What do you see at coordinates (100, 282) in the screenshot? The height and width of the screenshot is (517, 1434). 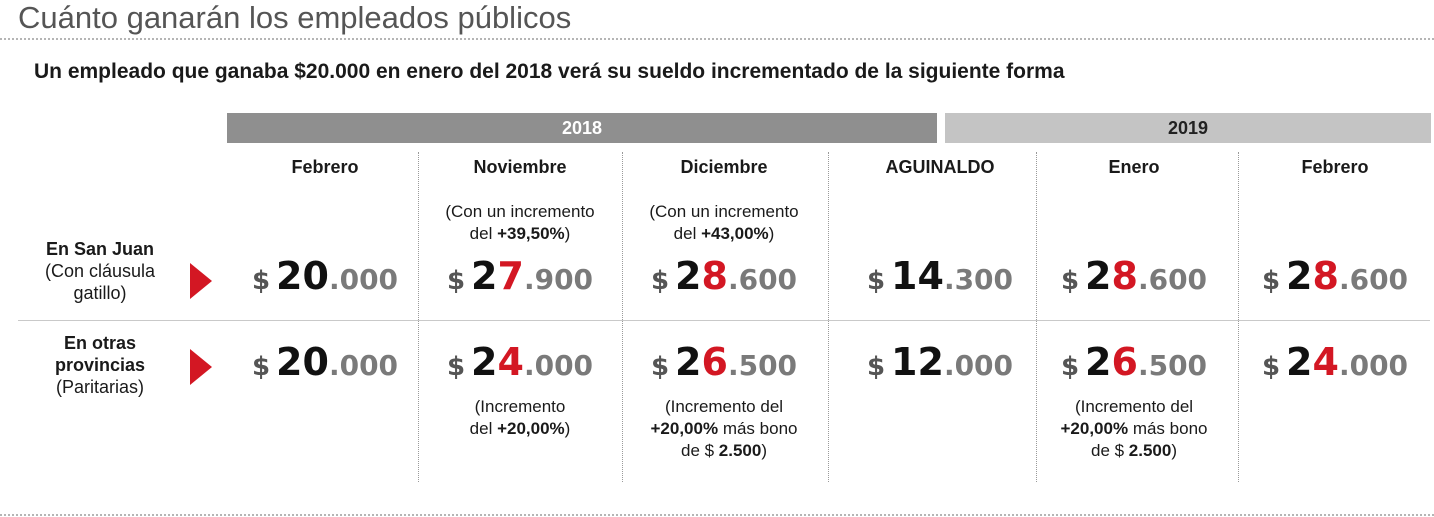 I see `row-label-detail: (Con cláusula gatillo)` at bounding box center [100, 282].